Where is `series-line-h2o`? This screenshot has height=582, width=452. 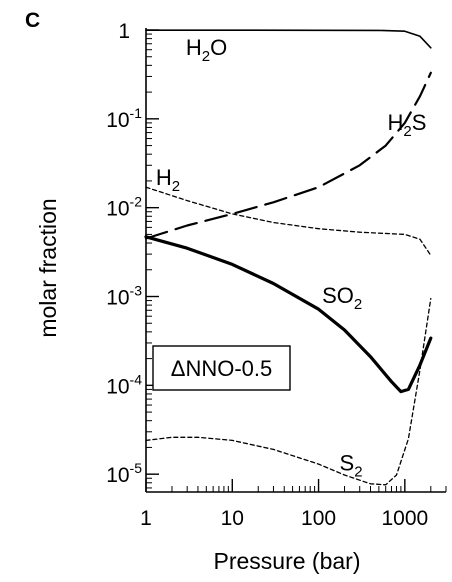
series-line-h2o is located at coordinates (288, 39).